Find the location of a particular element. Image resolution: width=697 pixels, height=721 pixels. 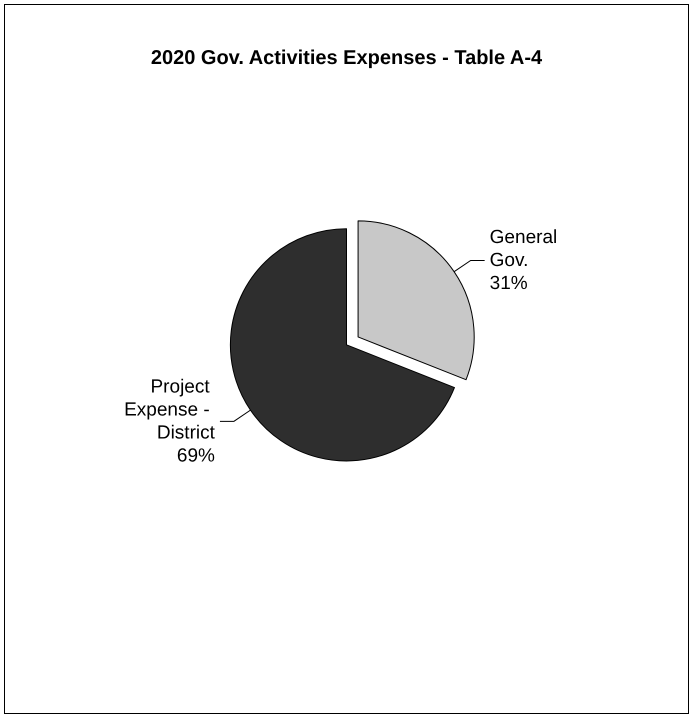

chart-title: 2020 Gov. Activities Expenses - Table A-4 is located at coordinates (347, 58).